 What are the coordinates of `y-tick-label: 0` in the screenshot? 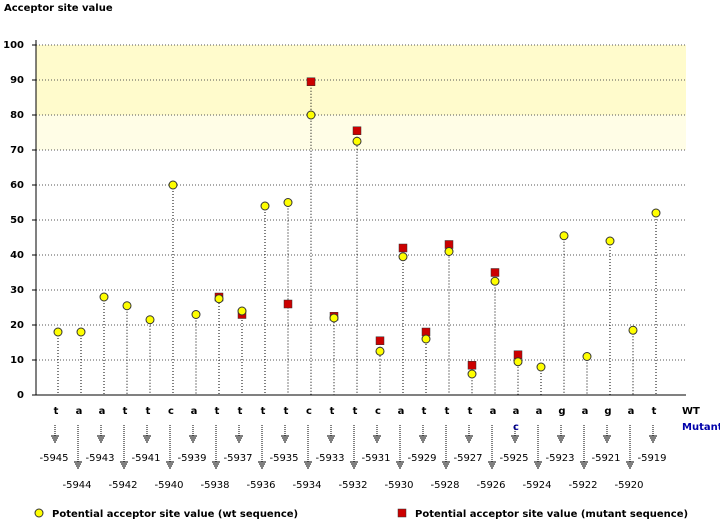 It's located at (20, 395).